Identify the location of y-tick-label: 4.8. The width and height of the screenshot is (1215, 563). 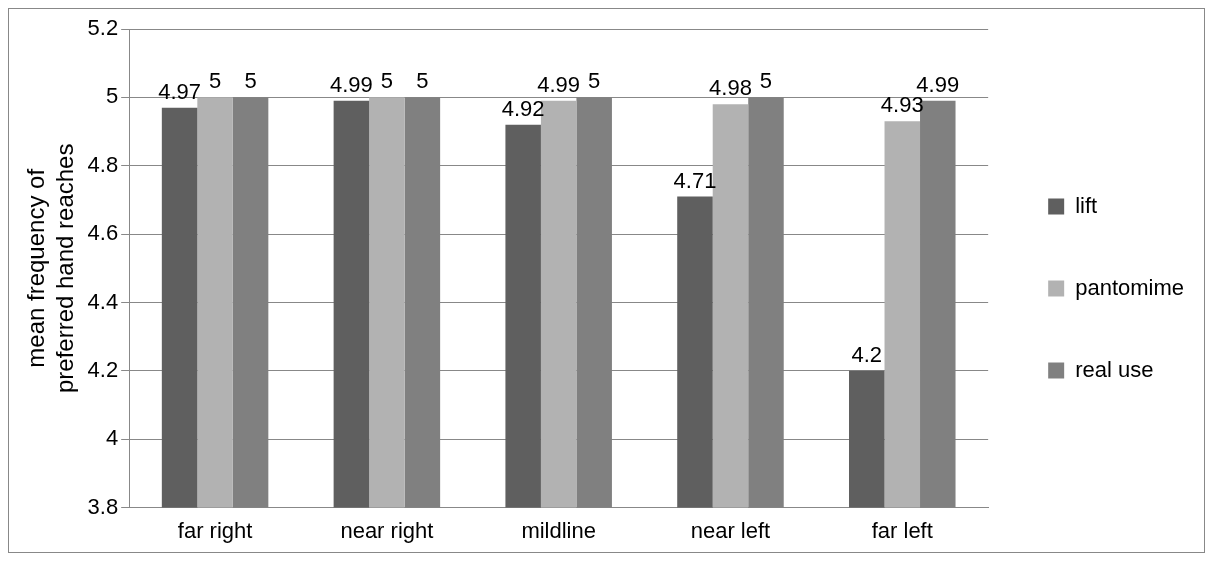
(103, 164).